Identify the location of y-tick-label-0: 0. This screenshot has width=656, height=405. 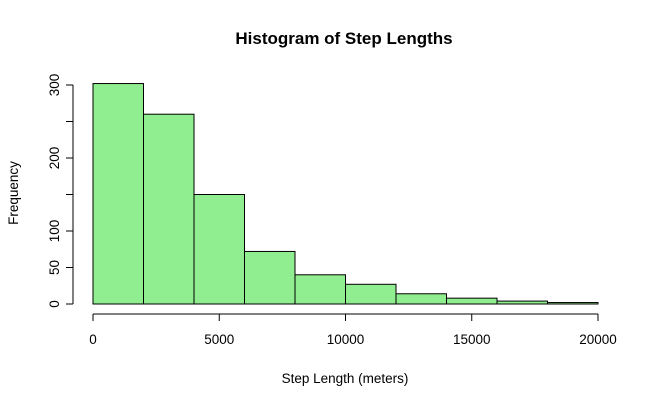
(54, 304).